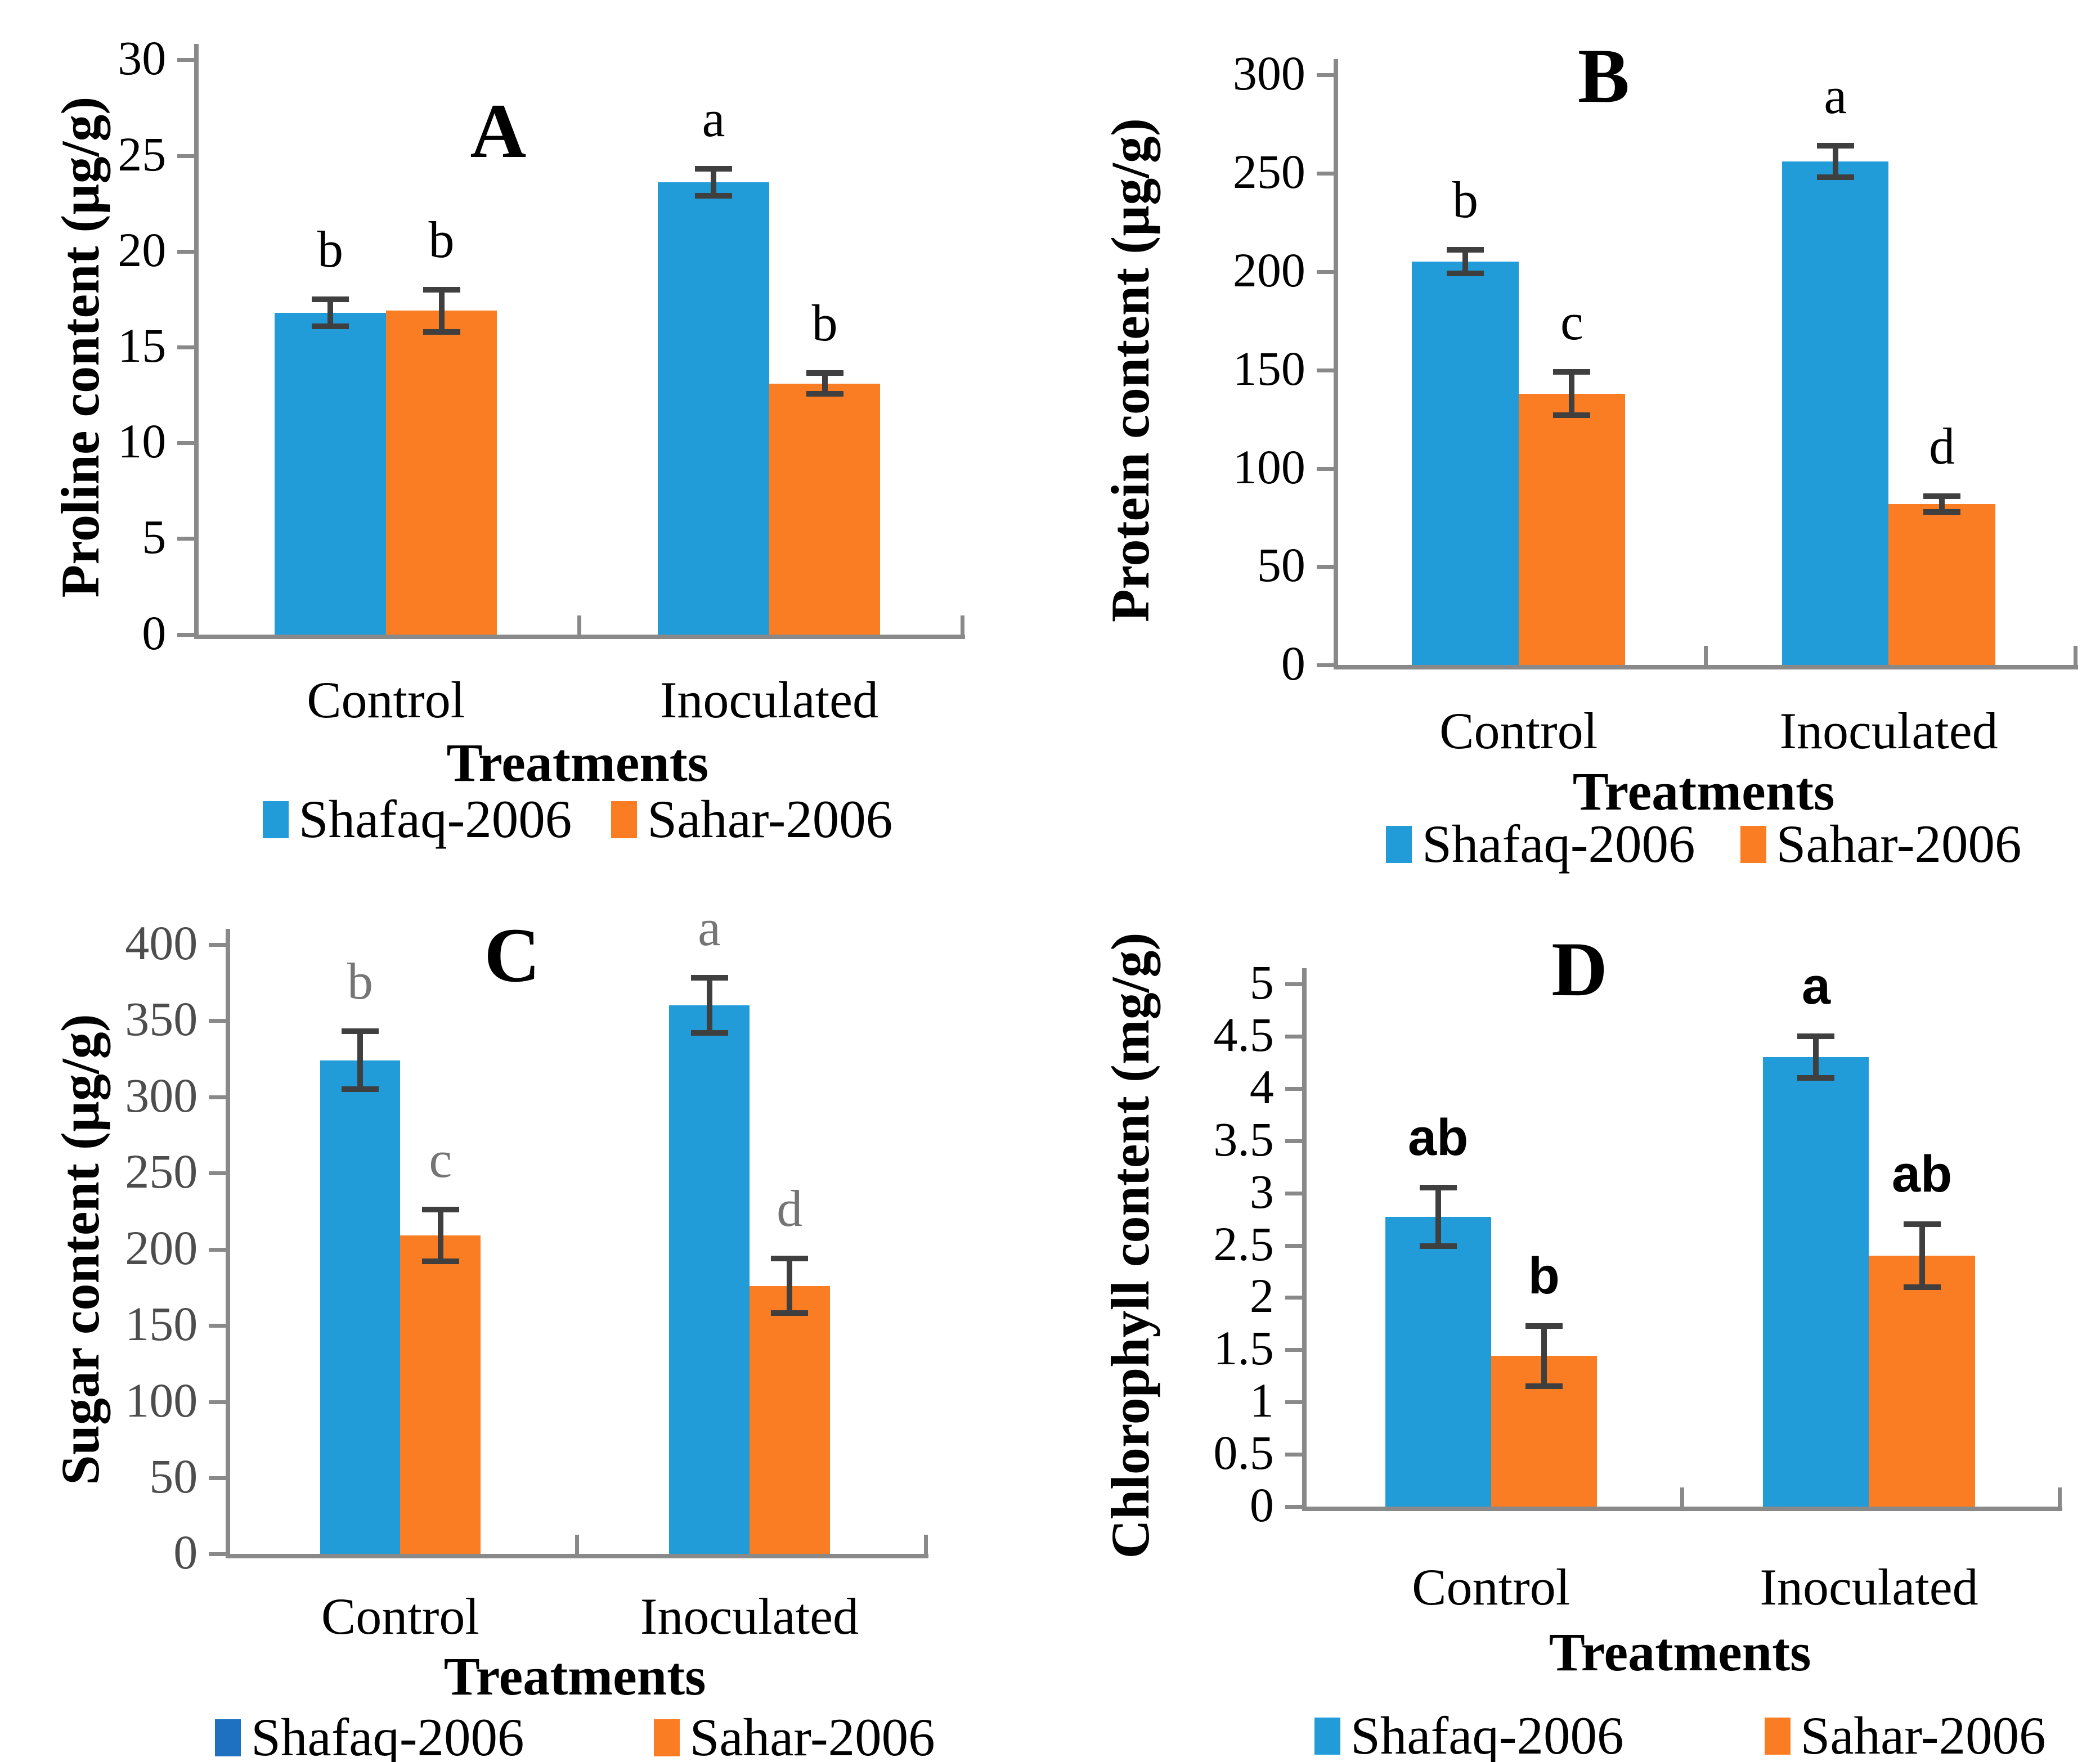 The image size is (2100, 1762). I want to click on legend-label: Shafaq-2006, so click(1558, 844).